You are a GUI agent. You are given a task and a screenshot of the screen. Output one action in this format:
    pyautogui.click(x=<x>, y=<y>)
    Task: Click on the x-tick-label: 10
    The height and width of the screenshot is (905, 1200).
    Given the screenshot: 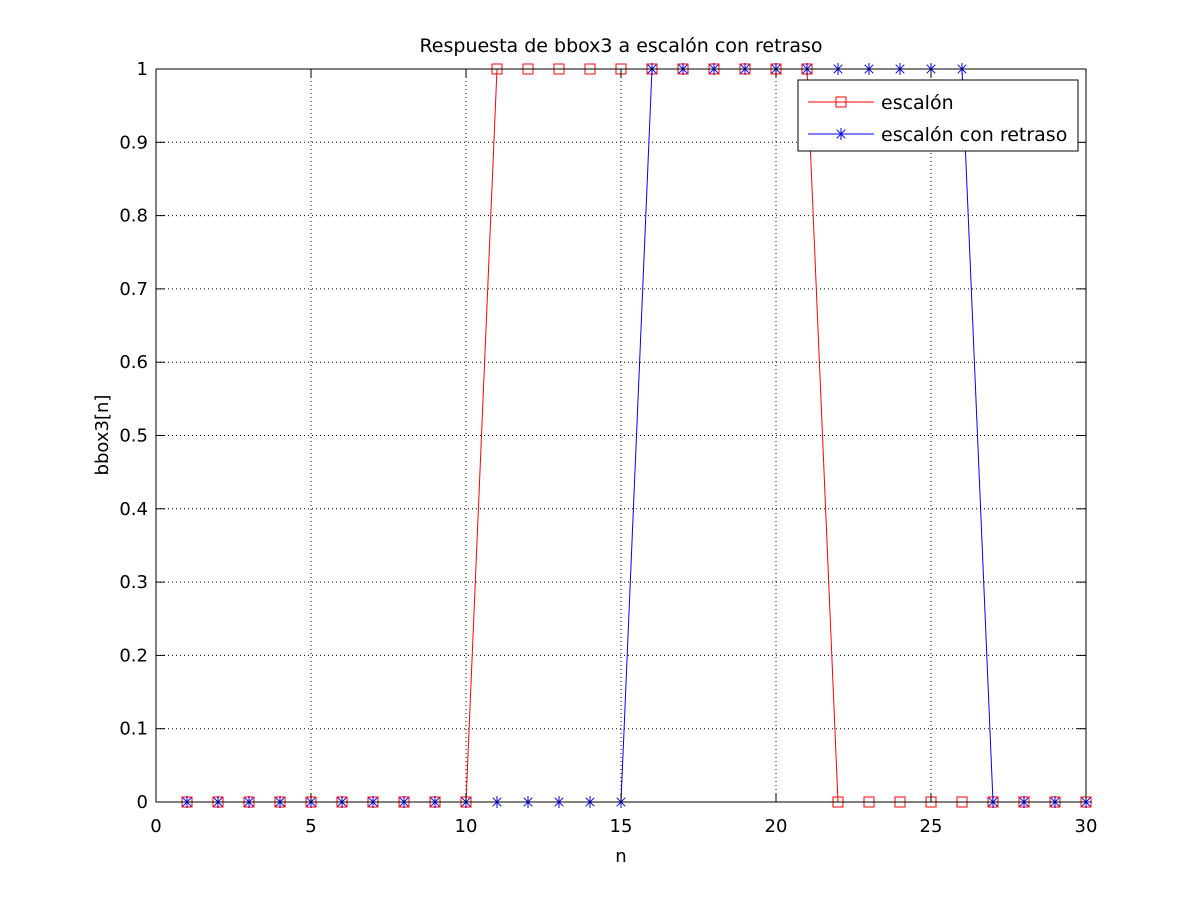 What is the action you would take?
    pyautogui.click(x=466, y=826)
    